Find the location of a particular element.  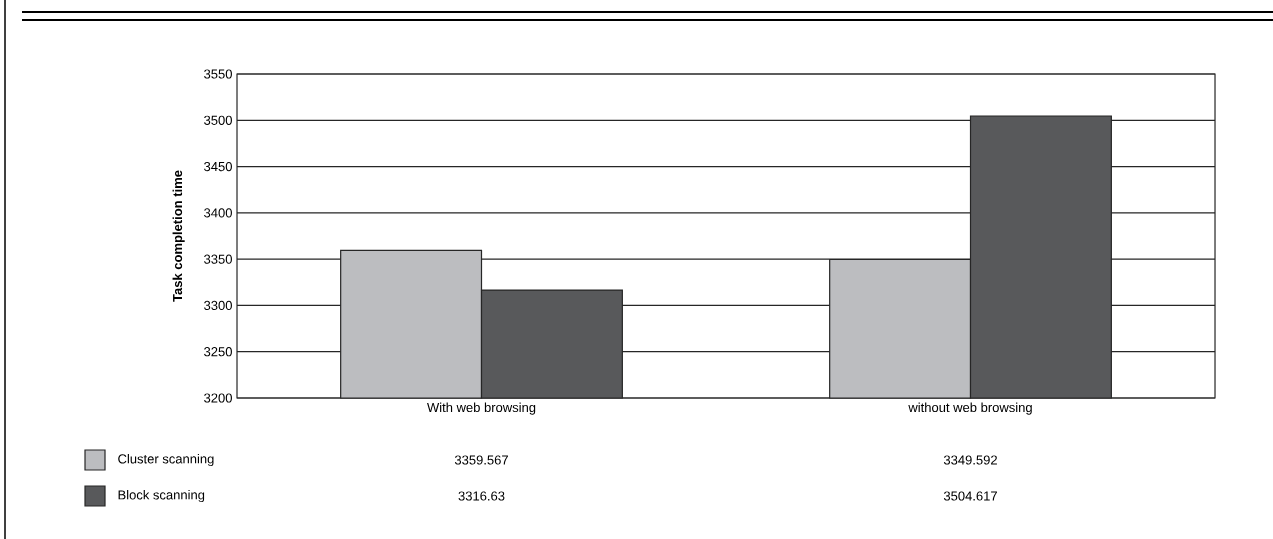

y-axis-title: Task completion time is located at coordinates (178, 236).